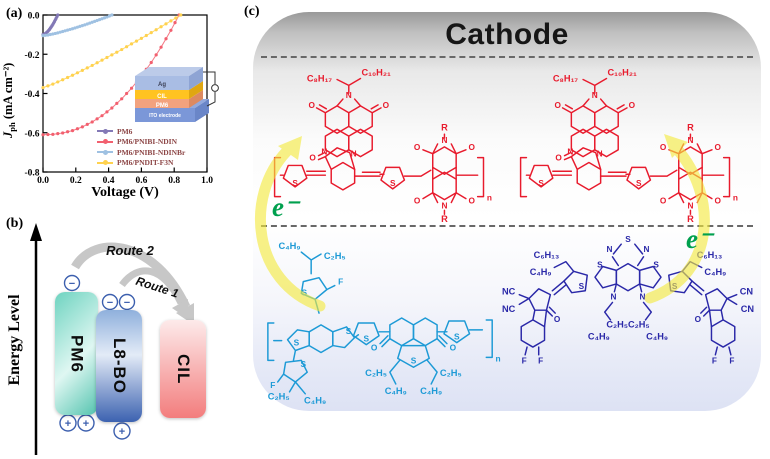 The height and width of the screenshot is (459, 770). I want to click on l8bo-box-label: L8-BO, so click(119, 366).